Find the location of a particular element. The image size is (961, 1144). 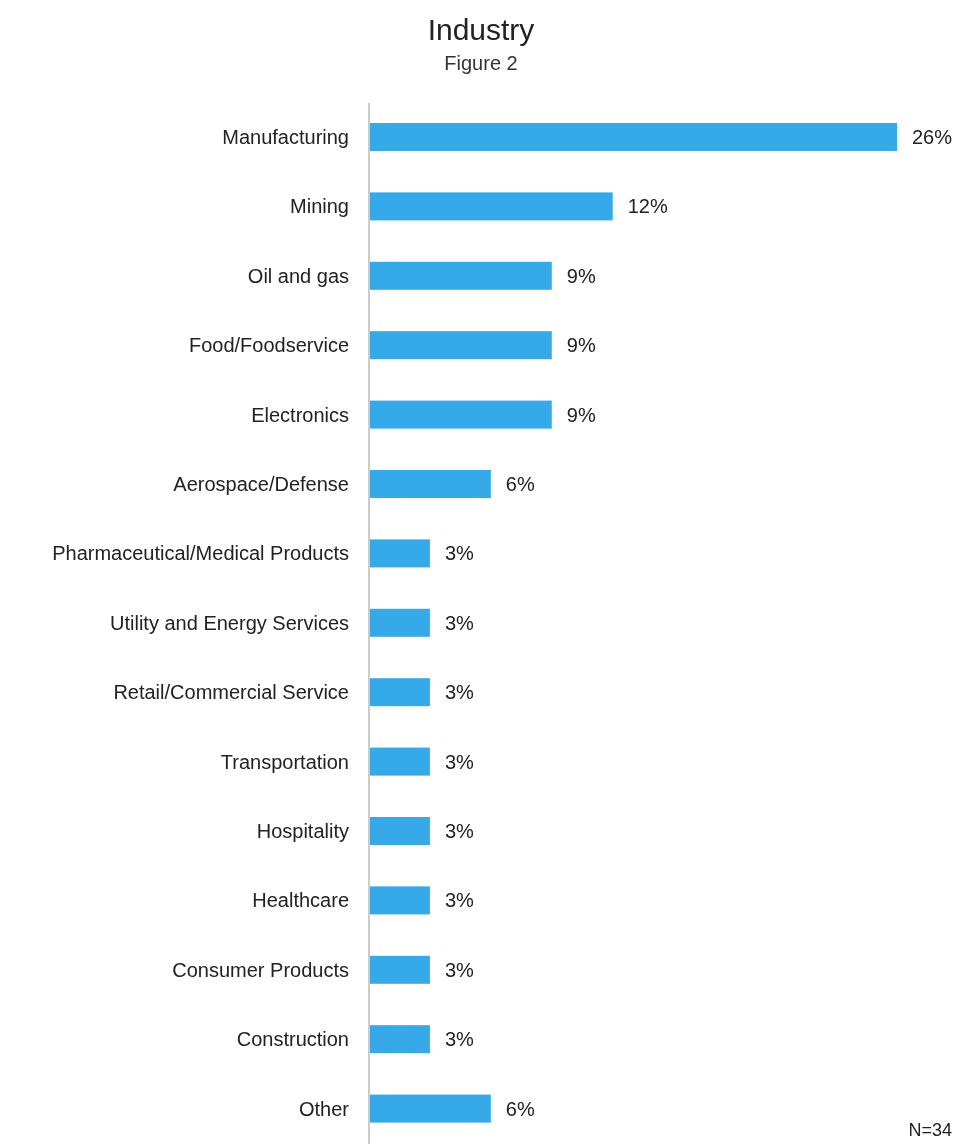

text: N=34 is located at coordinates (930, 1130).